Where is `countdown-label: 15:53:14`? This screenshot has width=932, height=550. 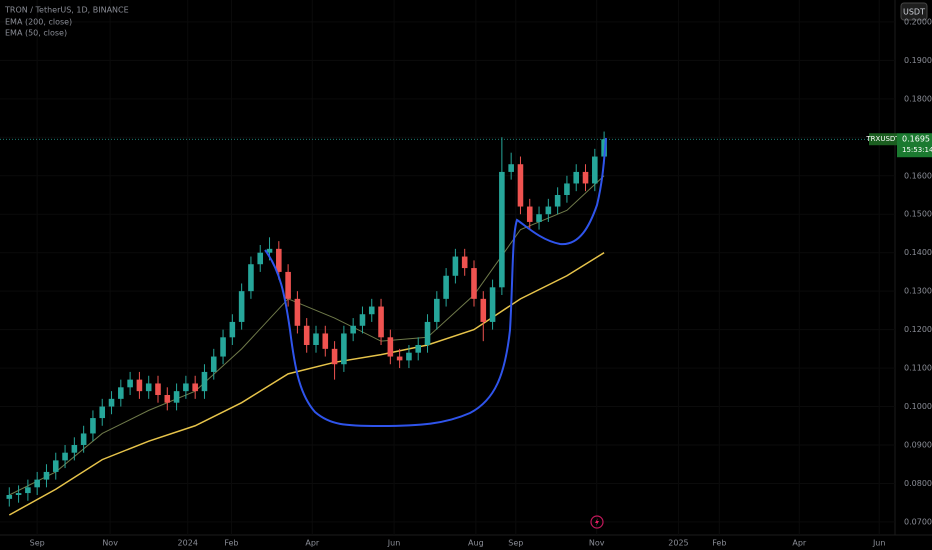
countdown-label: 15:53:14 is located at coordinates (917, 150).